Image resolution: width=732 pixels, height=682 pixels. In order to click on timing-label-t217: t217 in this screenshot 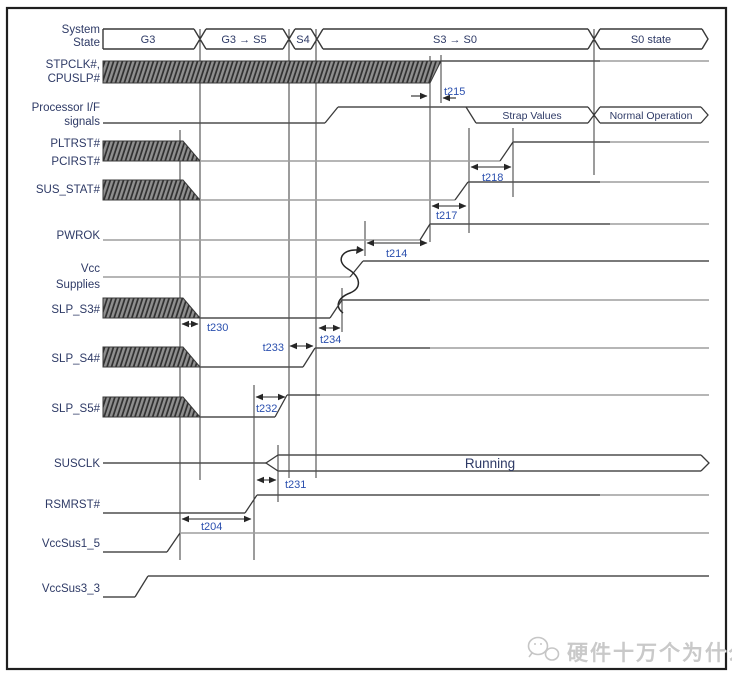, I will do `click(446, 216)`.